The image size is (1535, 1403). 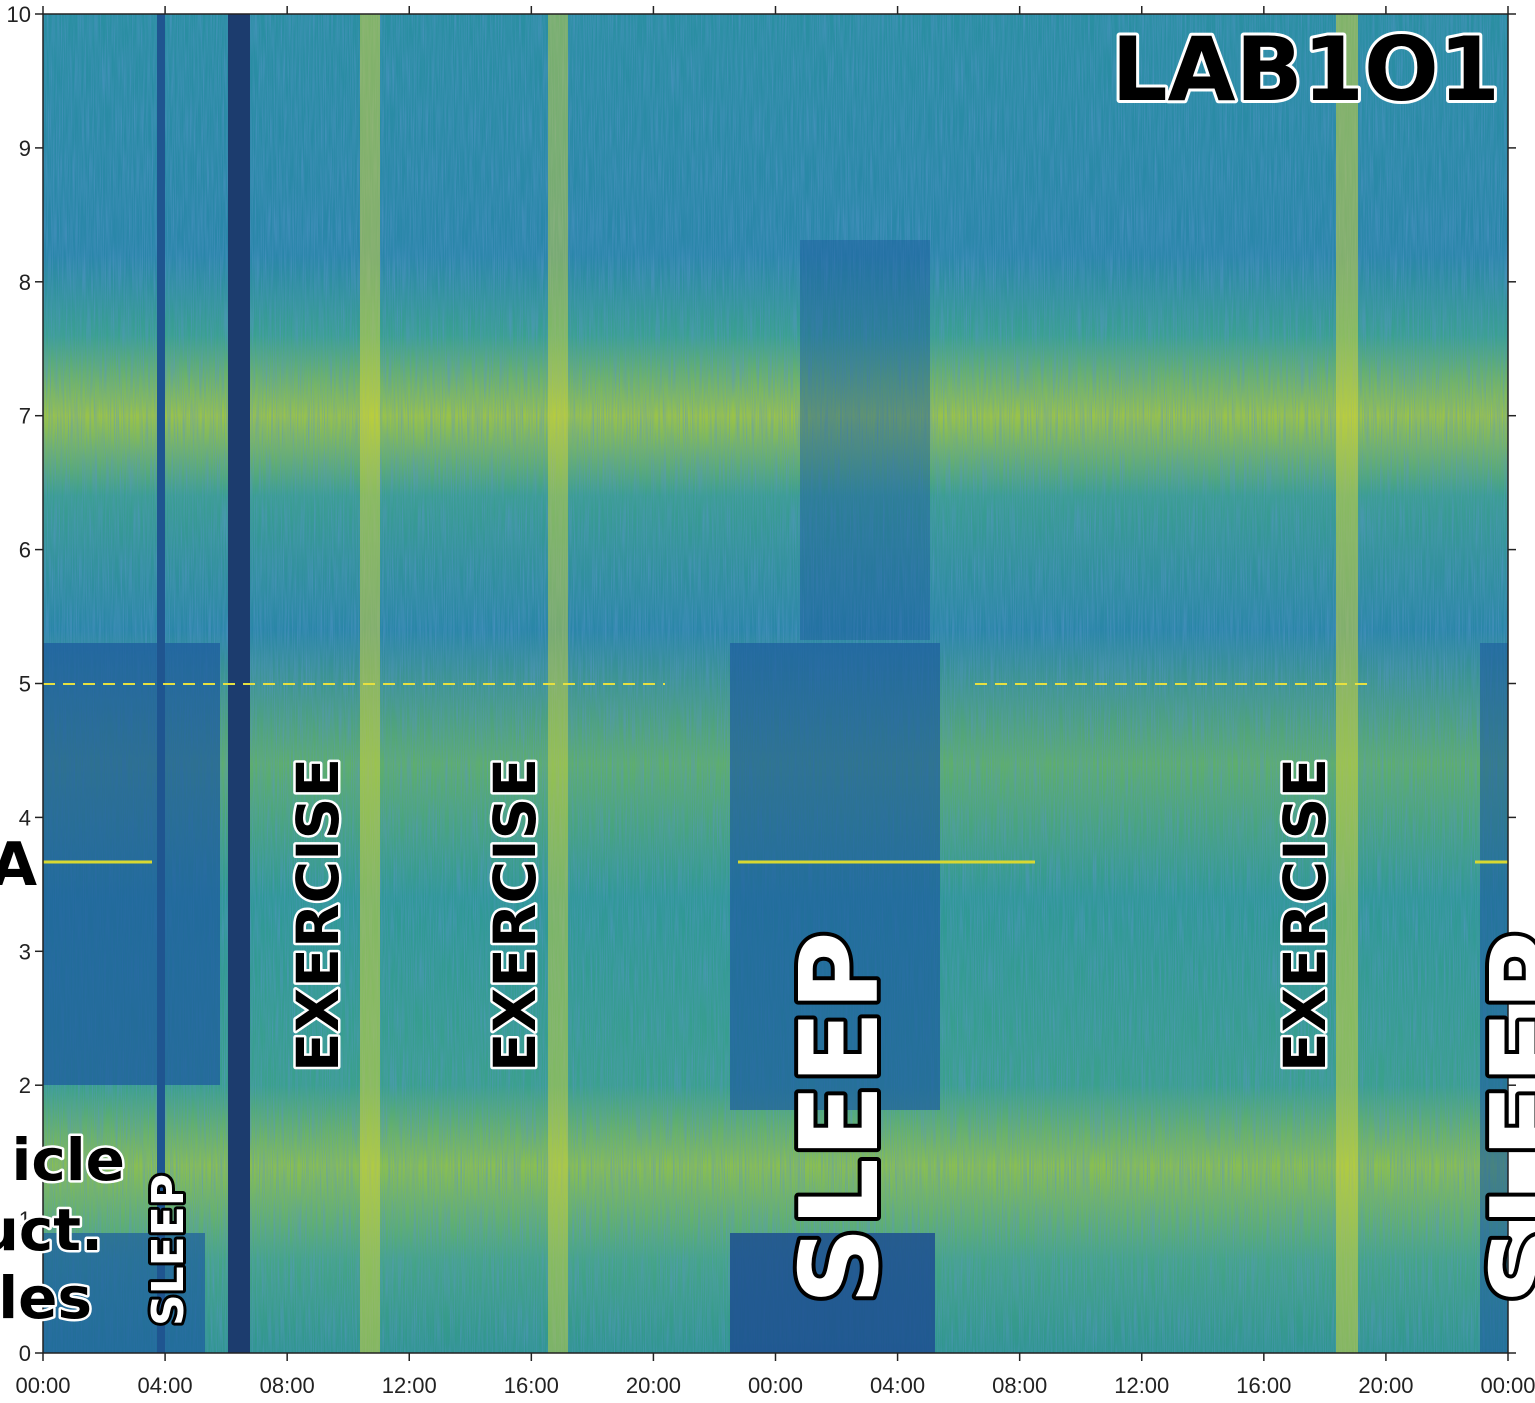 What do you see at coordinates (46, 1298) in the screenshot?
I see `annotation: les` at bounding box center [46, 1298].